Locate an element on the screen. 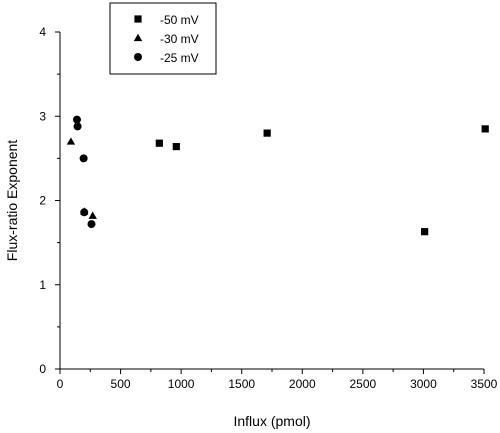 This screenshot has width=500, height=433. y-tick-label: 2 is located at coordinates (42, 201).